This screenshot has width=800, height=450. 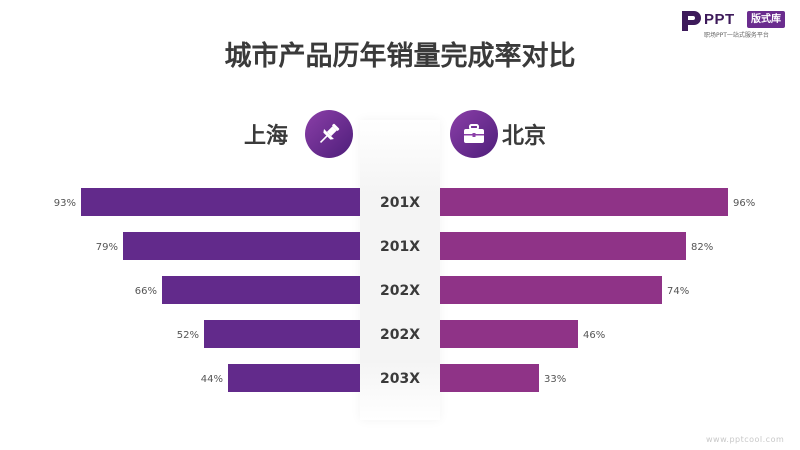 I want to click on data-label-left: 93%, so click(x=65, y=203).